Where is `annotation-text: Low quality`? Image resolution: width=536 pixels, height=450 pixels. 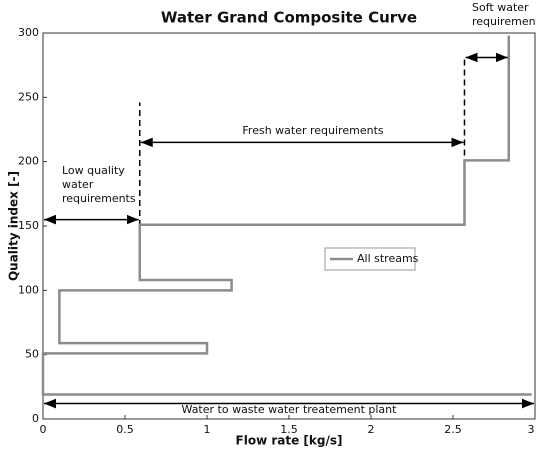 annotation-text: Low quality is located at coordinates (93, 170).